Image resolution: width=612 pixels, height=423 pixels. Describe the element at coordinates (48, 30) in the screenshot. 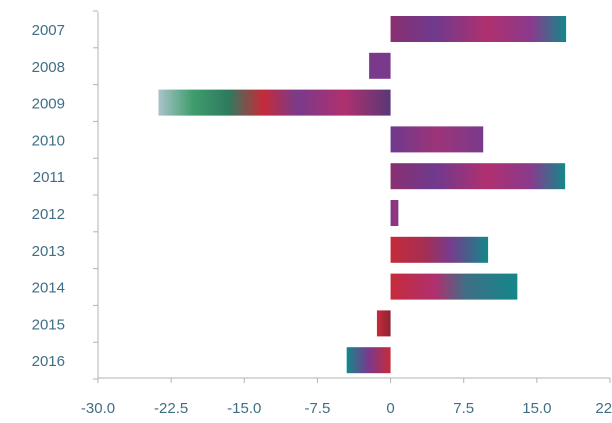

I see `y-category-label: 2007` at that location.